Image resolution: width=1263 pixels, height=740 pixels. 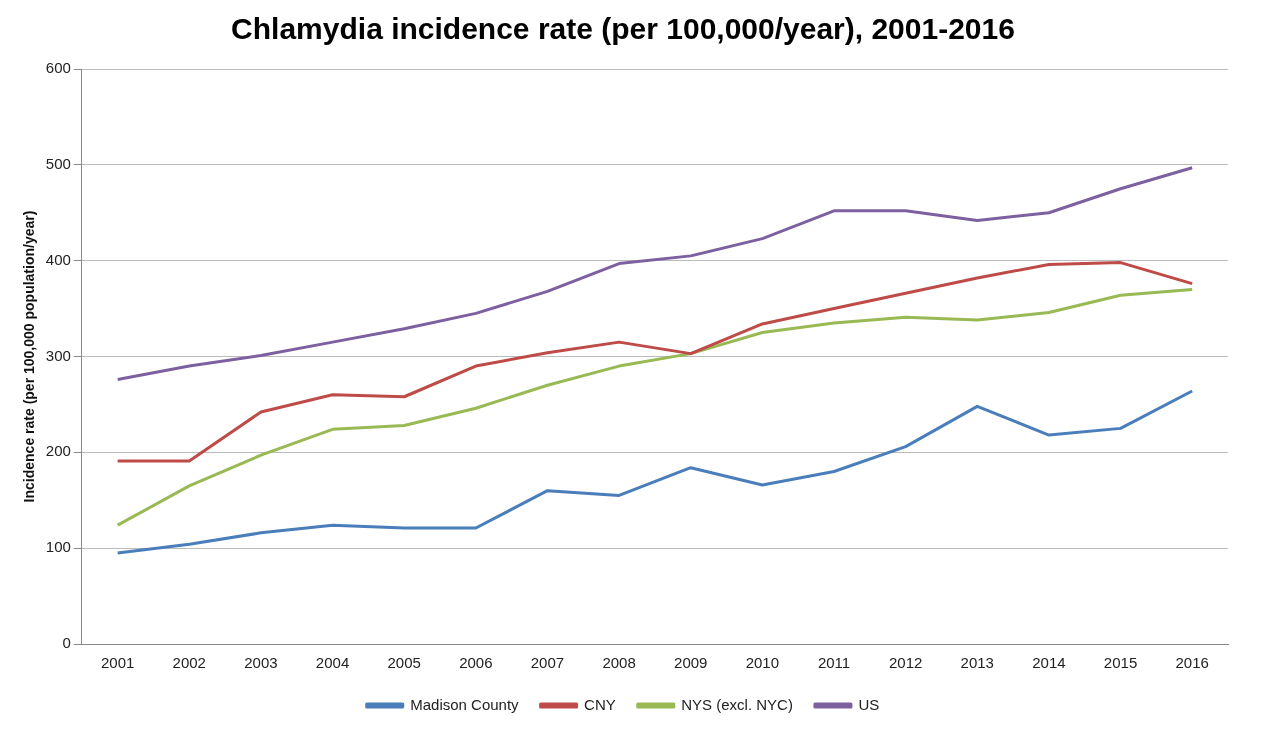 What do you see at coordinates (58, 68) in the screenshot?
I see `y-tick-label: 600` at bounding box center [58, 68].